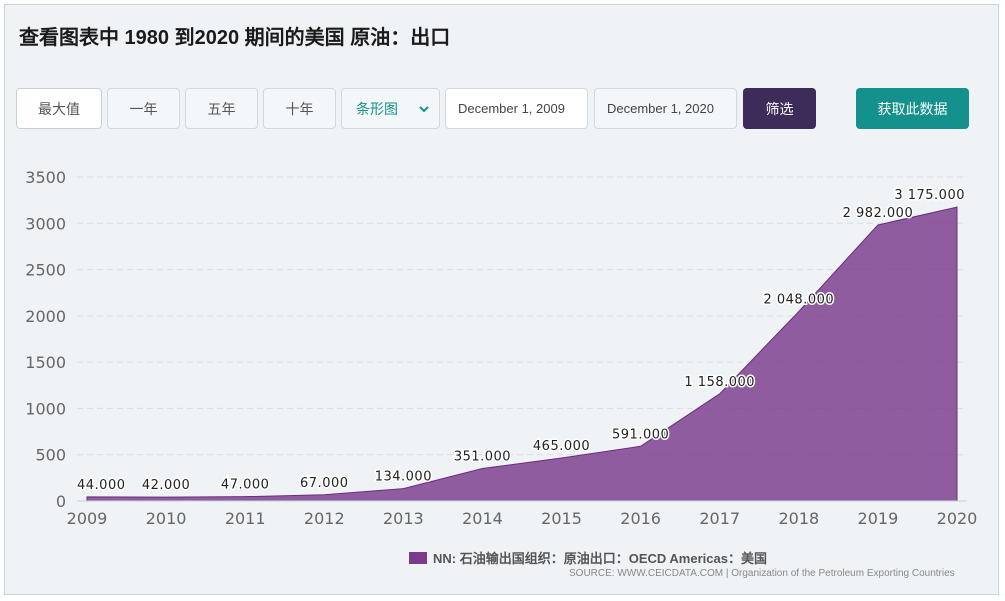 This screenshot has width=1005, height=601. What do you see at coordinates (403, 477) in the screenshot?
I see `data-label: 134.000` at bounding box center [403, 477].